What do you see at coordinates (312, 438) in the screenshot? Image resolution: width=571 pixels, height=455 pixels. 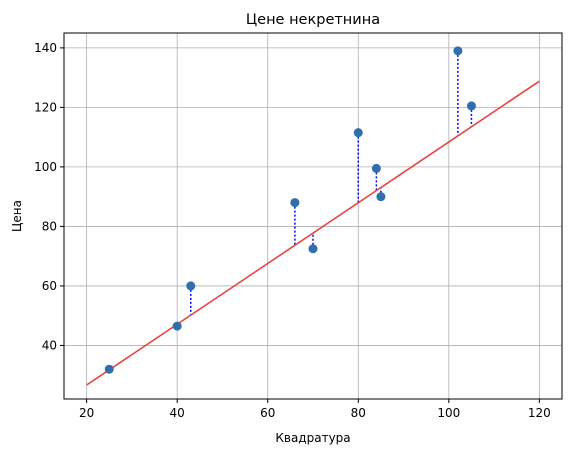 I see `x-axis-title: Квадратура` at bounding box center [312, 438].